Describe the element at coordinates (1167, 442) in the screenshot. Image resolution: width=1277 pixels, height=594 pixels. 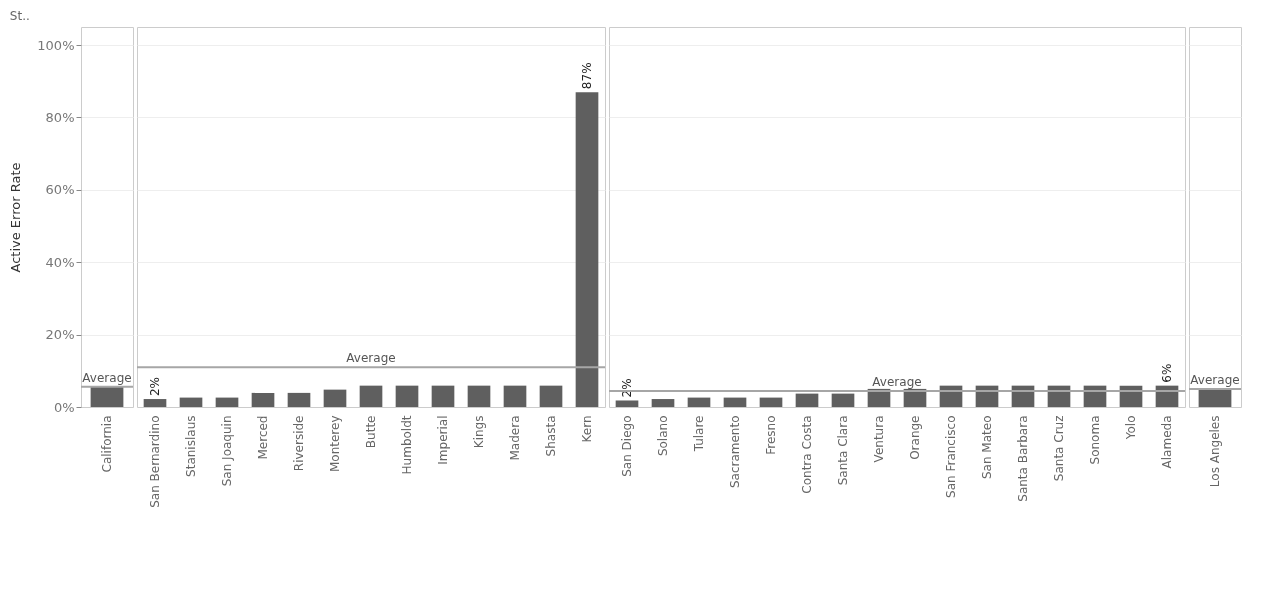
I see `x-tick-label: Alameda` at that location.